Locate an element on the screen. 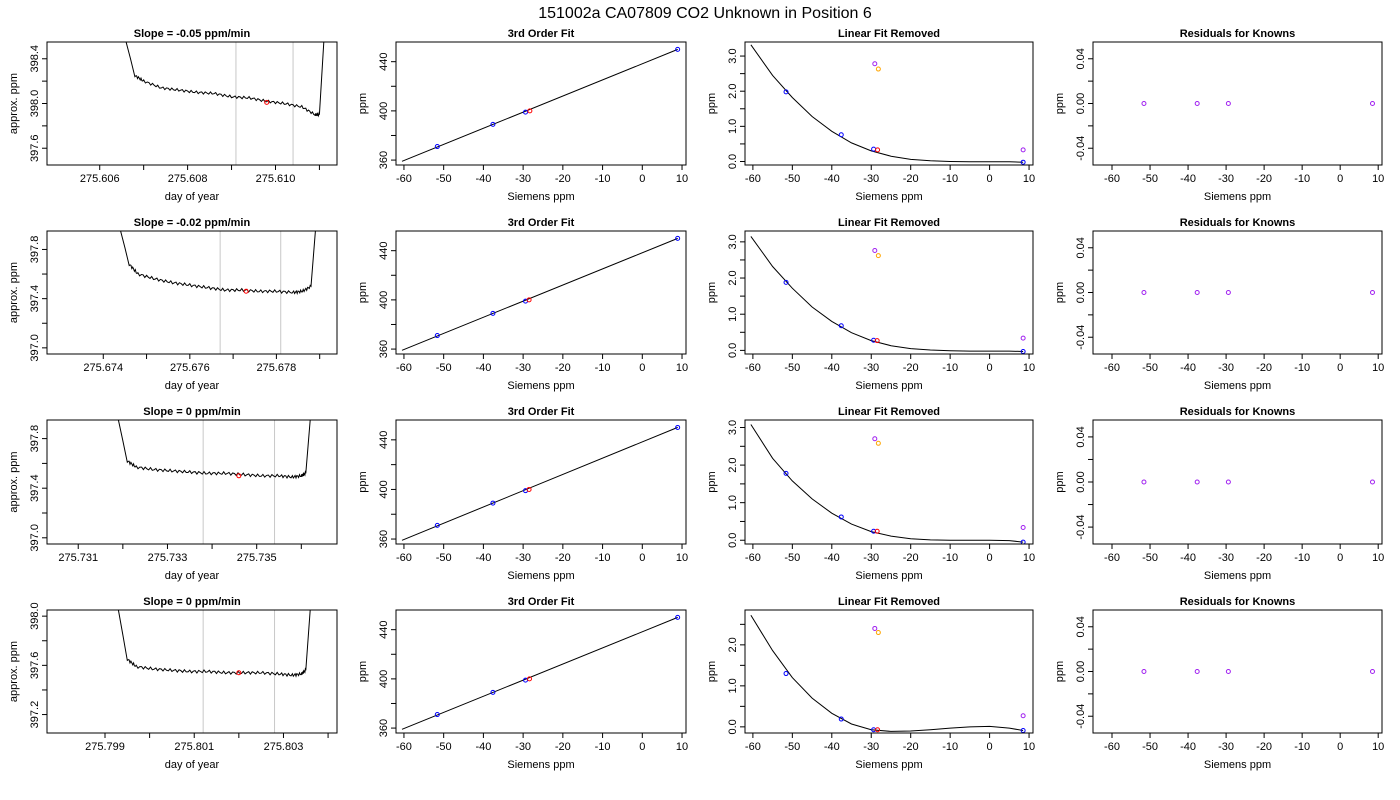 This screenshot has width=1400, height=800. y-tick-label: 3.0 is located at coordinates (733, 241).